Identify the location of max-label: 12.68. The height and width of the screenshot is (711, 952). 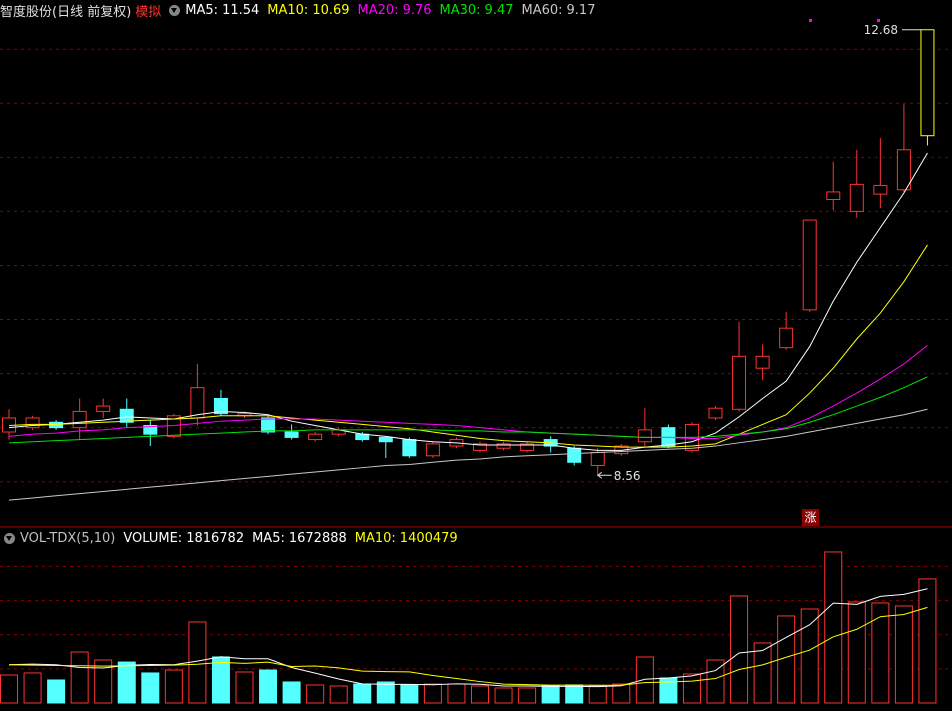
(881, 30).